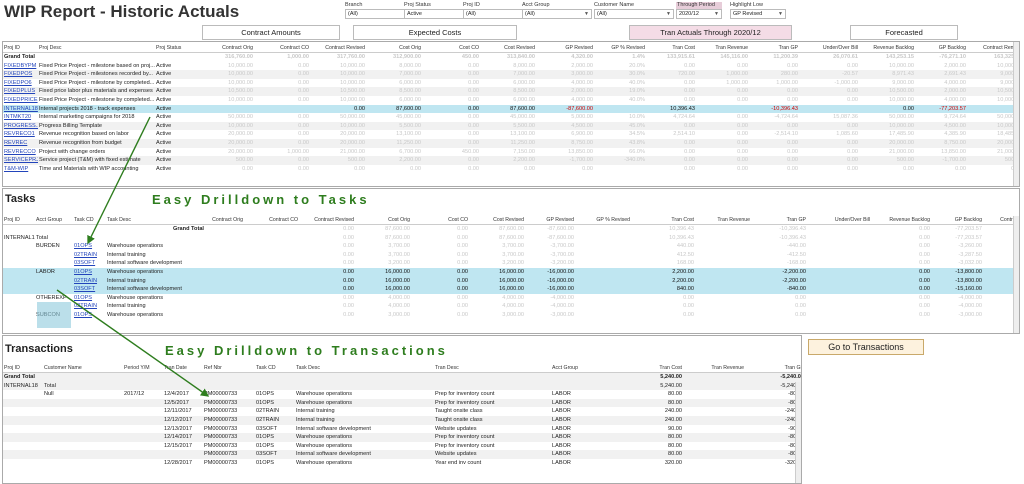 The width and height of the screenshot is (1024, 484). Describe the element at coordinates (134, 394) in the screenshot. I see `cell: 2017/12` at that location.